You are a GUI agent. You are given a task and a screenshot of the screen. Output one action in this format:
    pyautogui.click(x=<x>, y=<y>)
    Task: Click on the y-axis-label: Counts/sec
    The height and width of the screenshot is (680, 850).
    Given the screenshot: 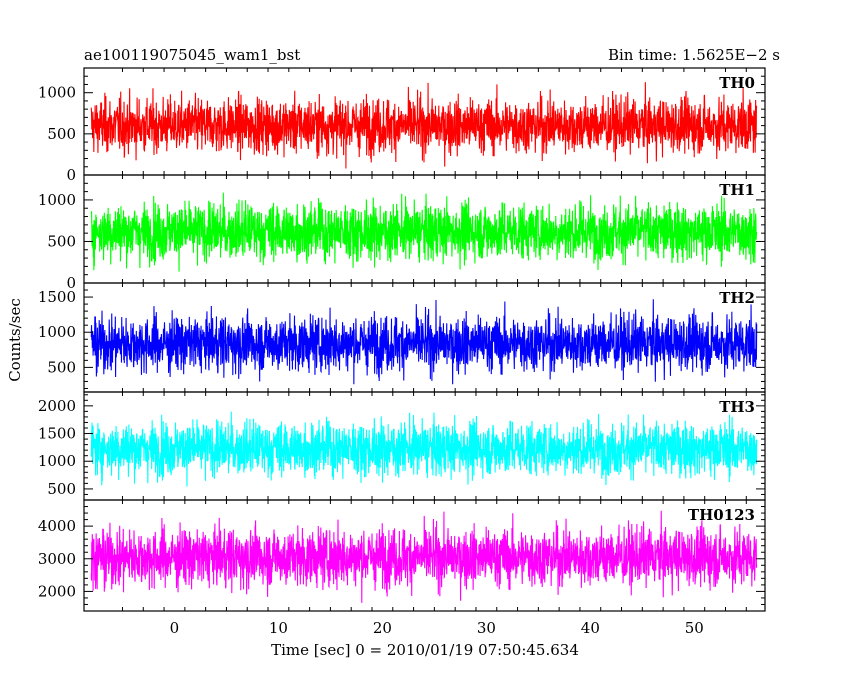 What is the action you would take?
    pyautogui.click(x=15, y=340)
    